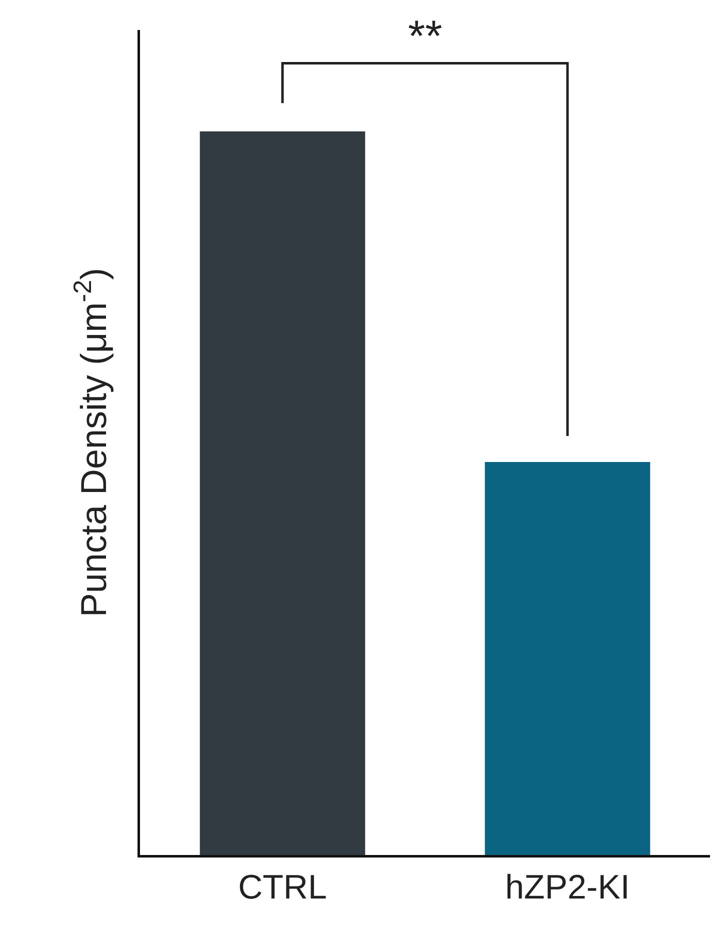 This screenshot has width=728, height=945. Describe the element at coordinates (282, 887) in the screenshot. I see `x-tick-label: CTRL` at that location.